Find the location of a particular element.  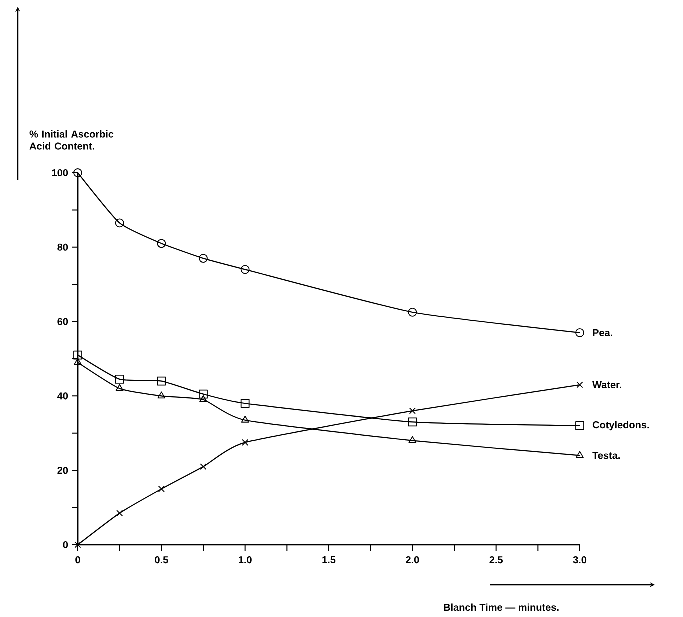

series-label: Testa. is located at coordinates (606, 456).